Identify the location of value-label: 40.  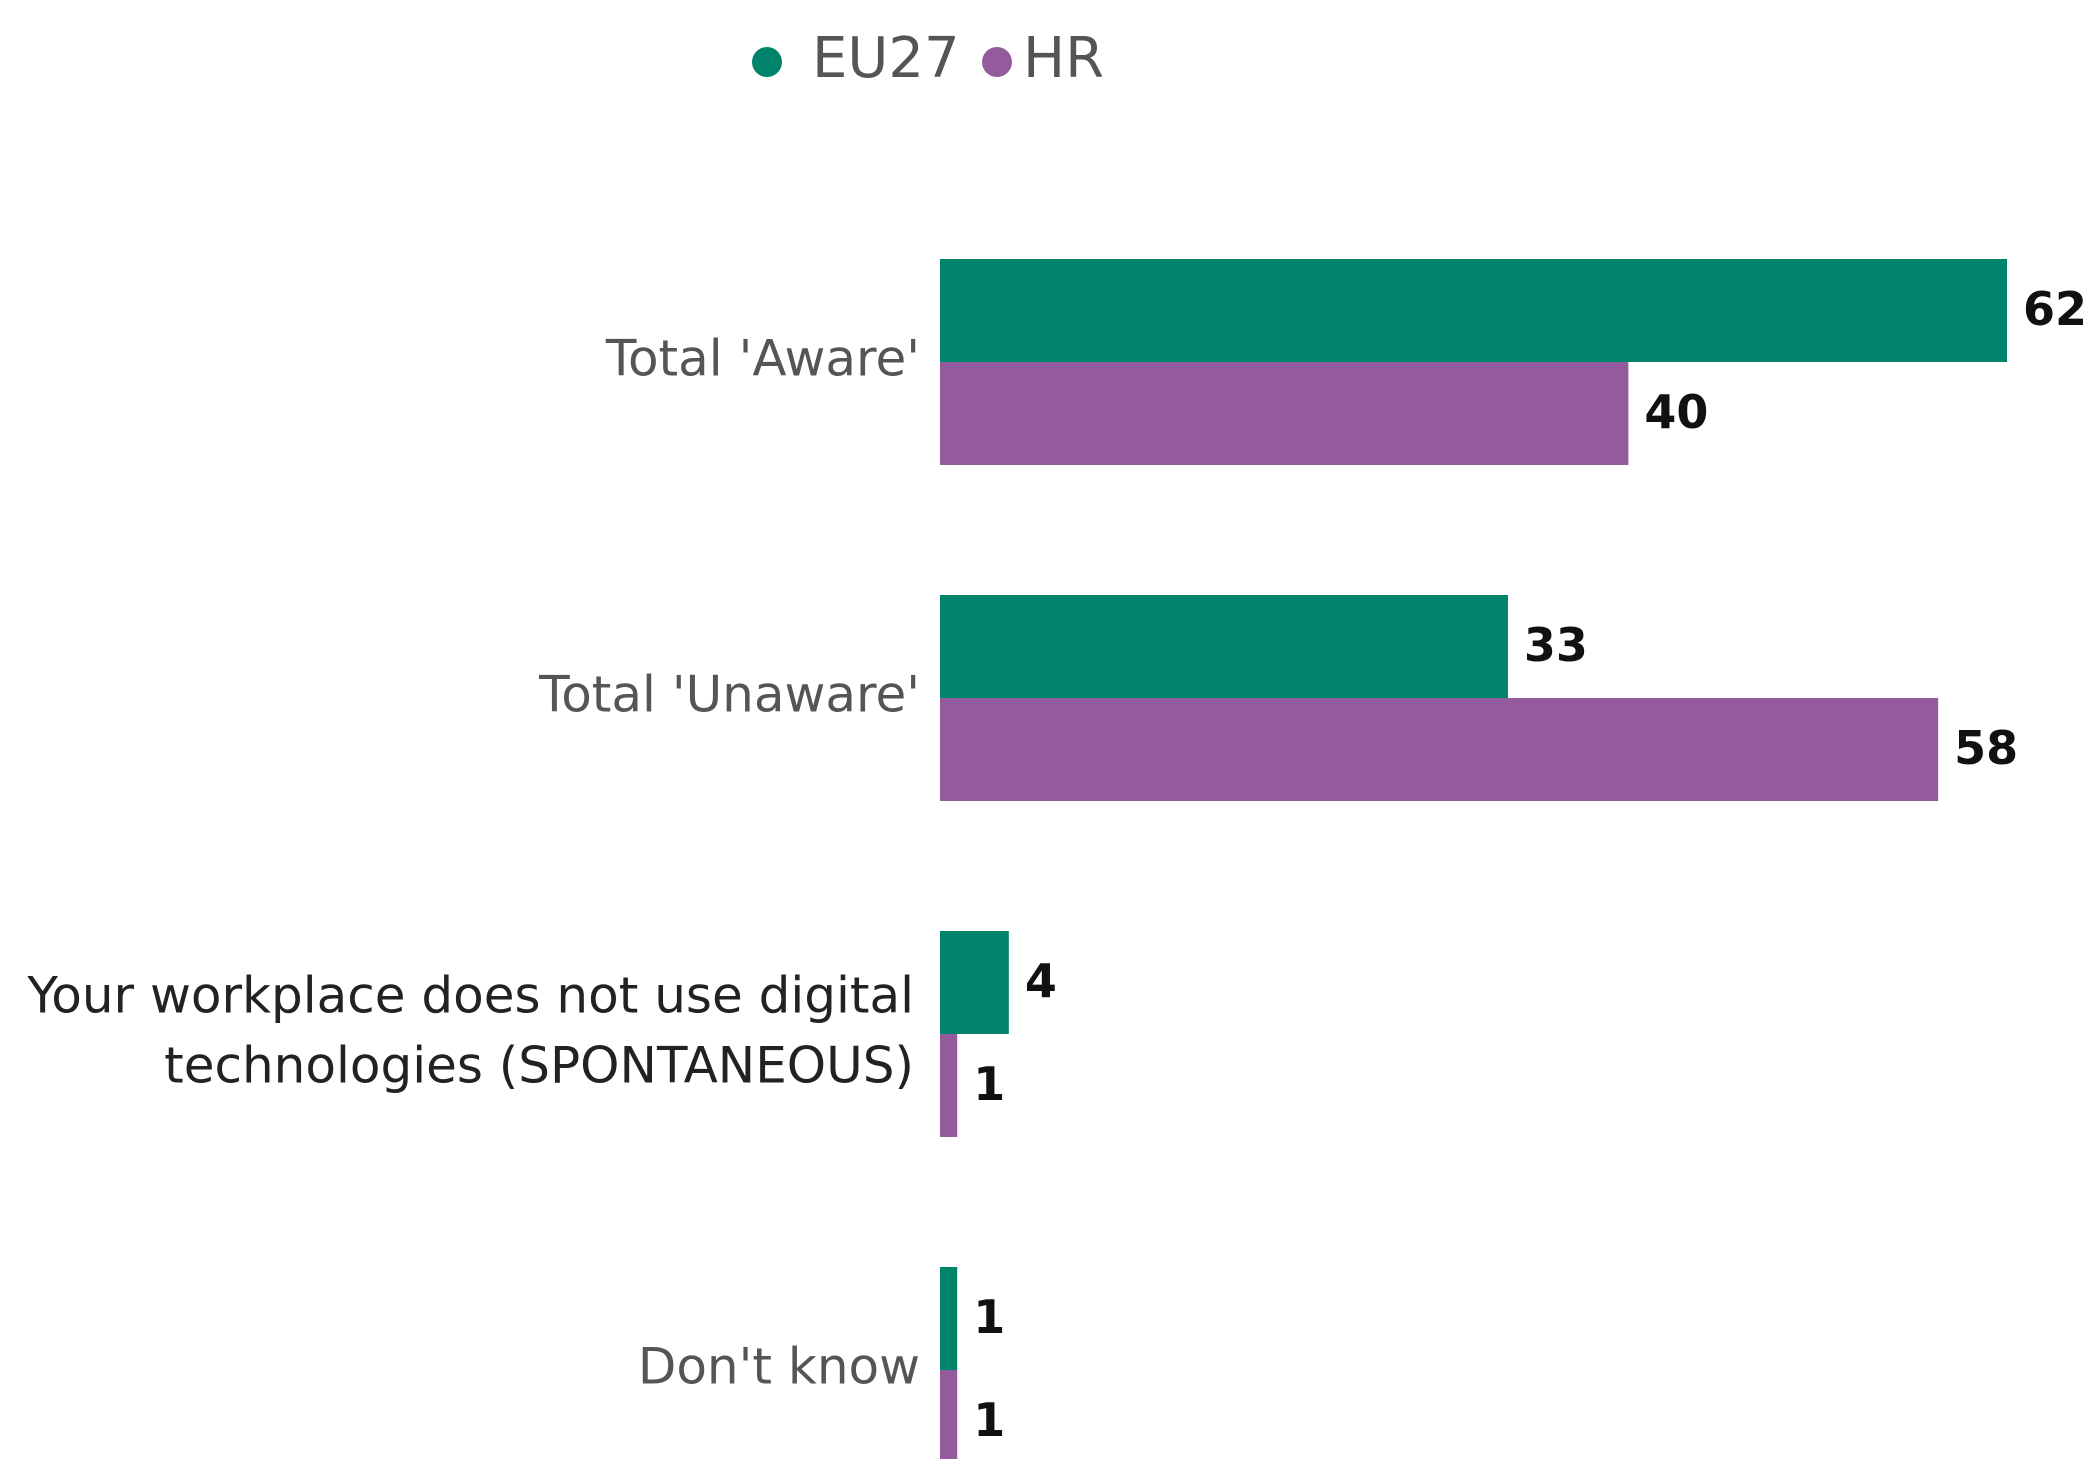
(1676, 412).